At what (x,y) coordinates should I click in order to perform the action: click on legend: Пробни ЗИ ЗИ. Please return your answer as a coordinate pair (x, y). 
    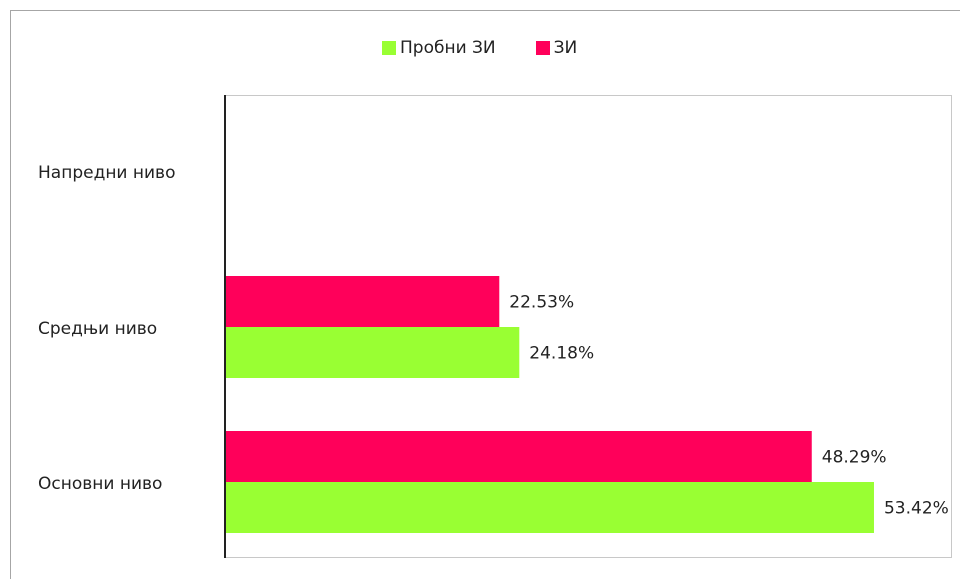
    Looking at the image, I should click on (479, 48).